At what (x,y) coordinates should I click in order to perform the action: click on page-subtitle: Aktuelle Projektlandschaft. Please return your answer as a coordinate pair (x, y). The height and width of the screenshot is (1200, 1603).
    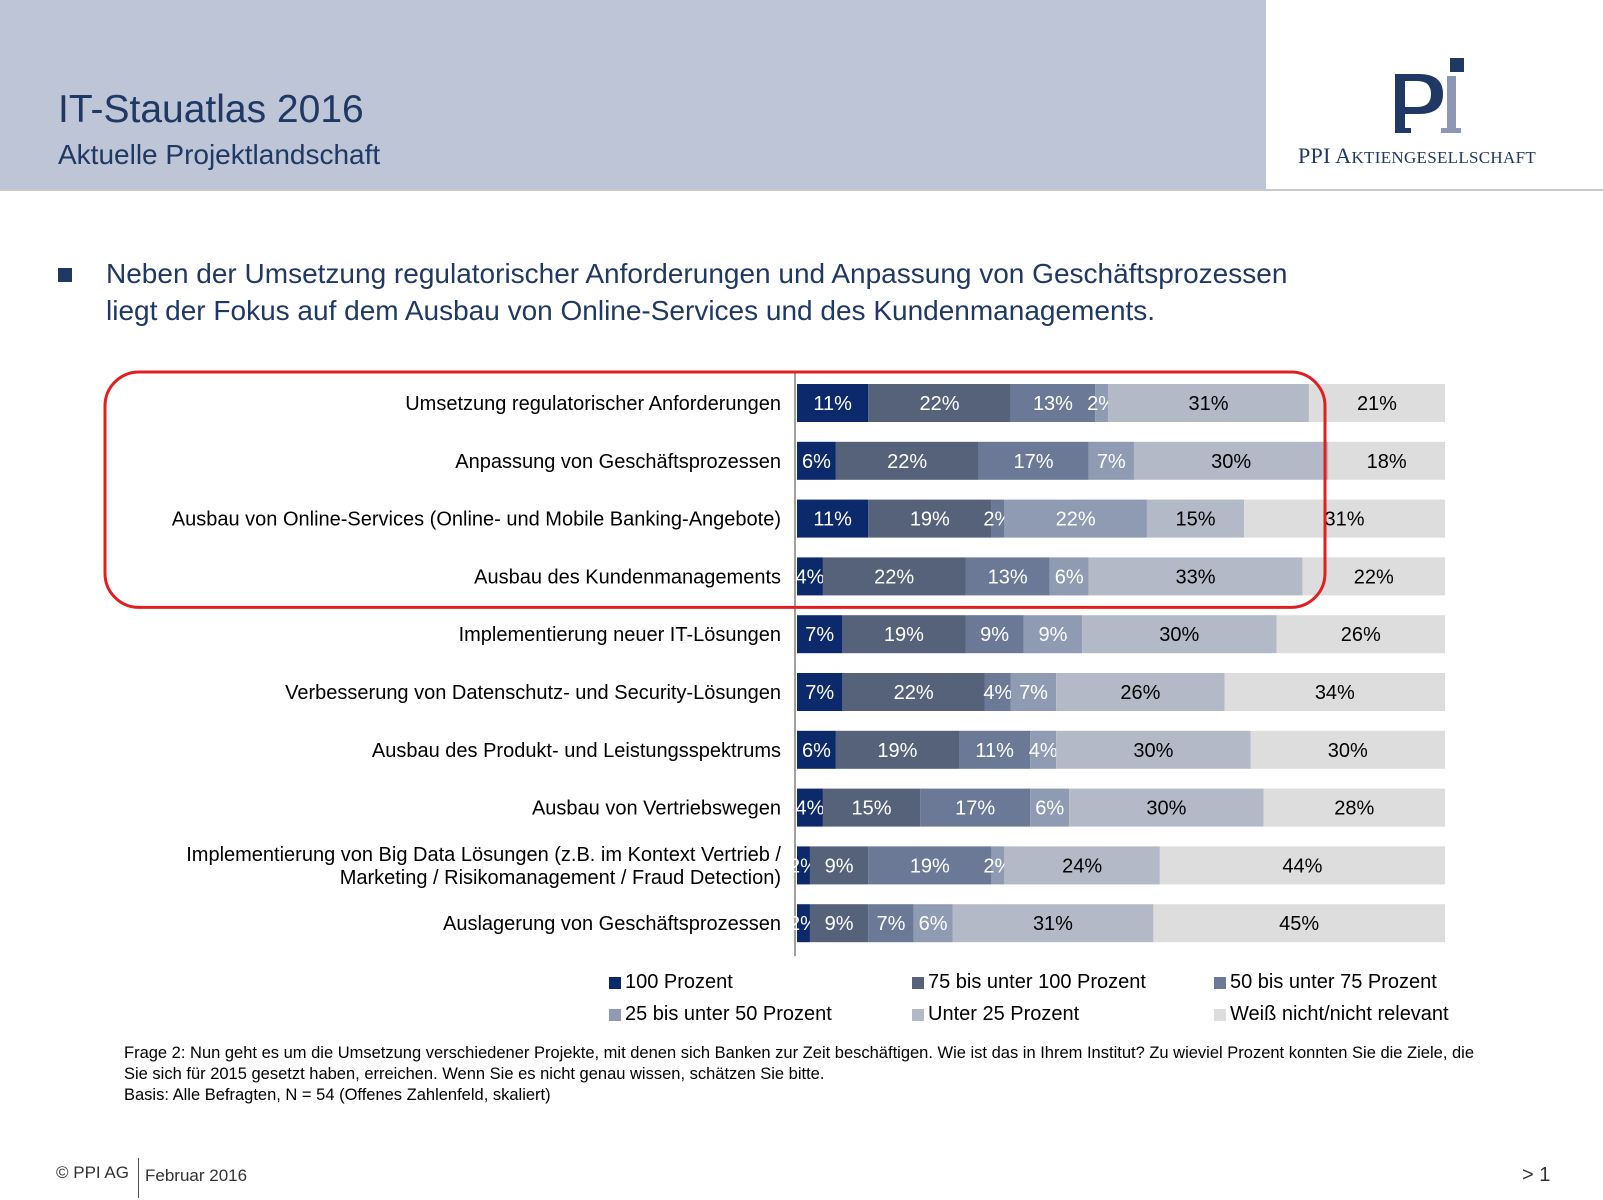
    Looking at the image, I should click on (219, 154).